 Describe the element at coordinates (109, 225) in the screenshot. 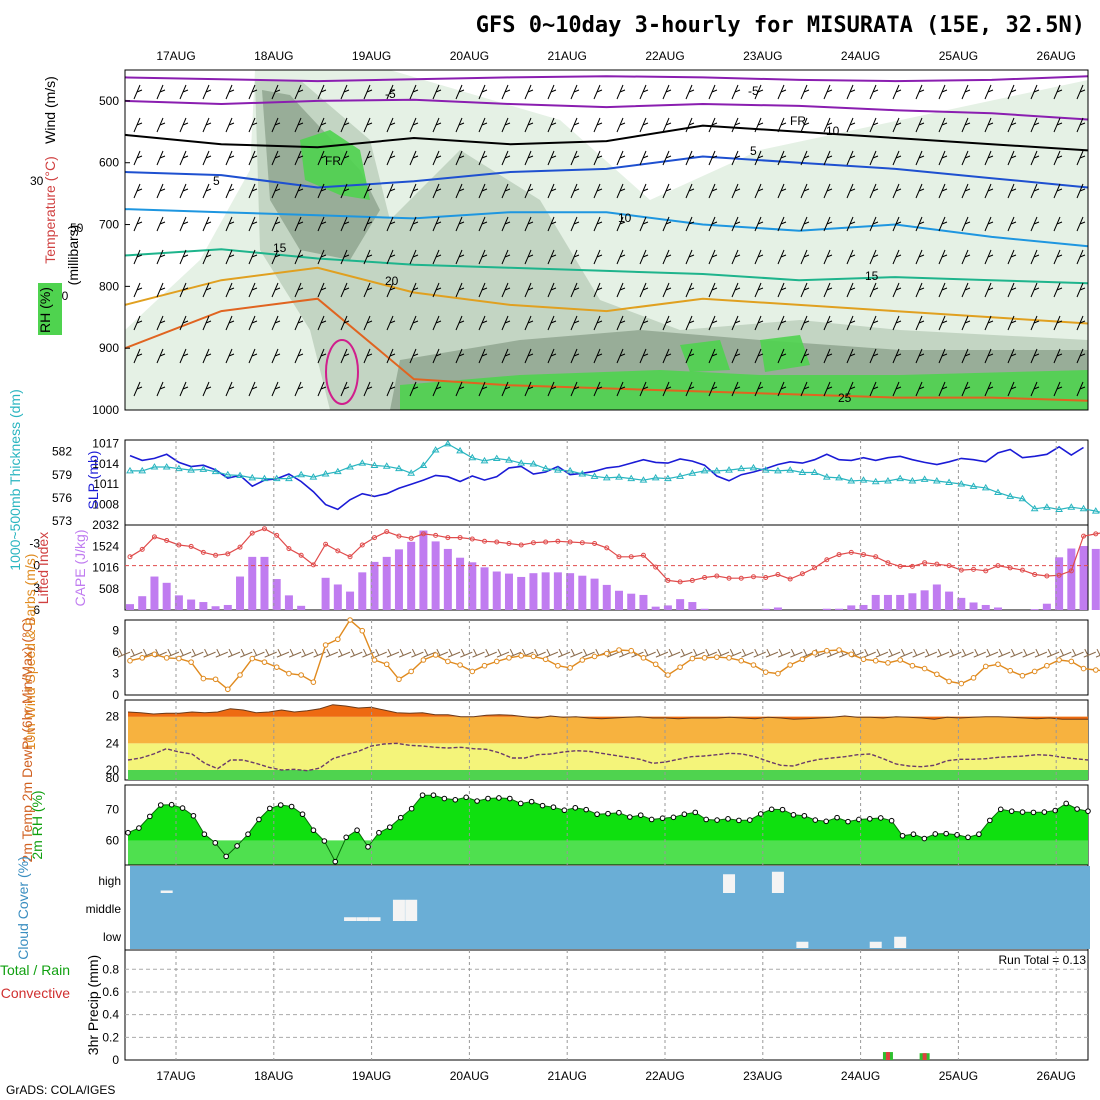

I see `pressure-tick: 700` at that location.